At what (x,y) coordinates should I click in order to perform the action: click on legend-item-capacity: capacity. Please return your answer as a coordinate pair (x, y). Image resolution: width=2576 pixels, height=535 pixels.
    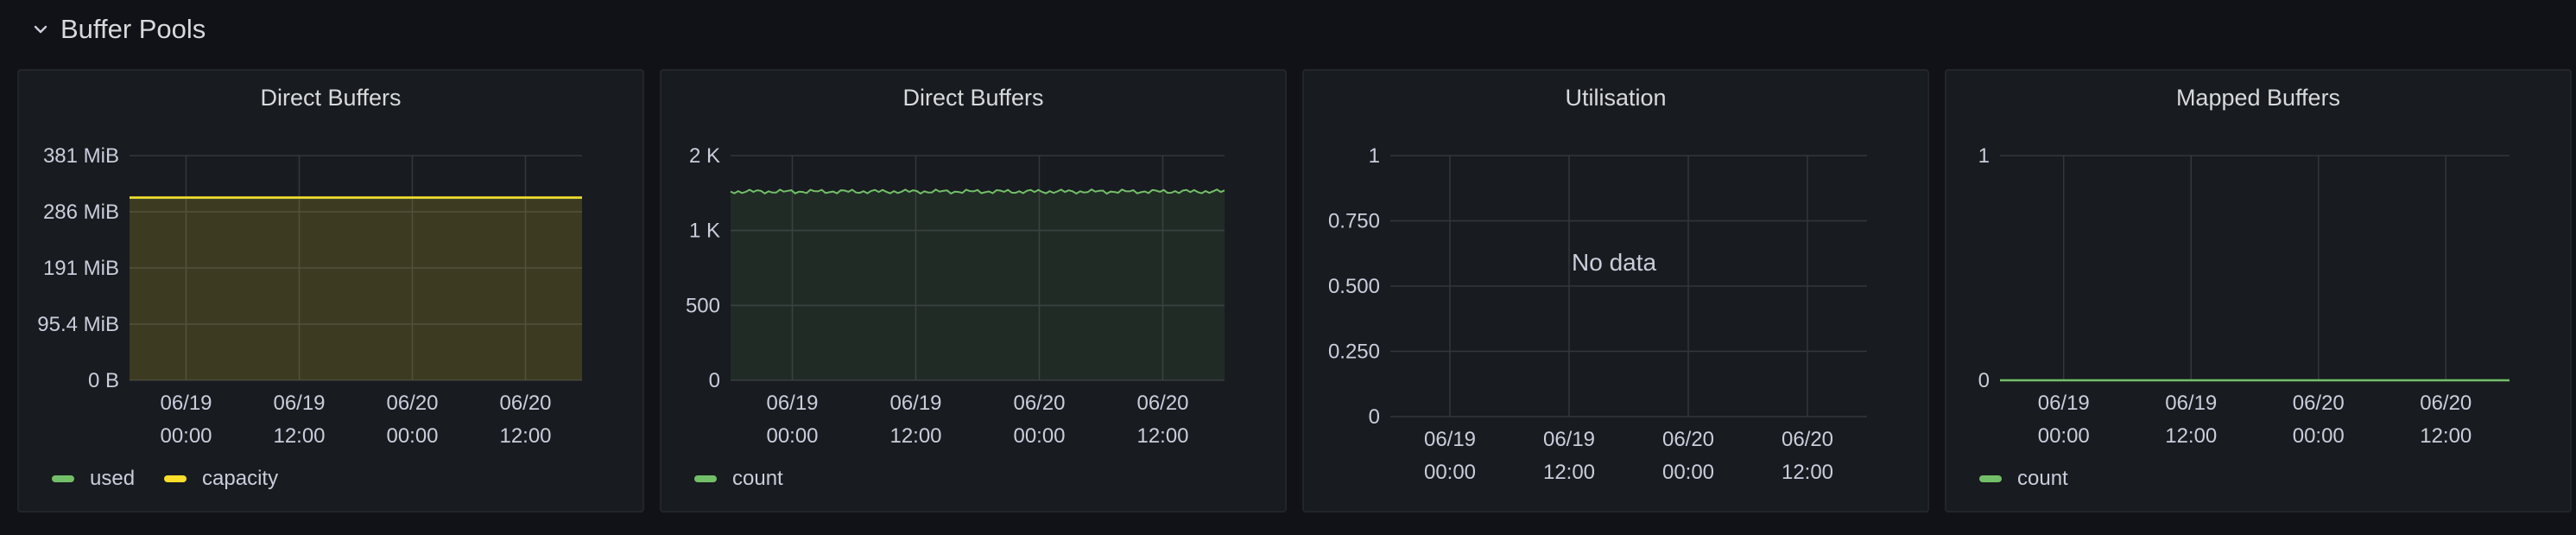
    Looking at the image, I should click on (221, 479).